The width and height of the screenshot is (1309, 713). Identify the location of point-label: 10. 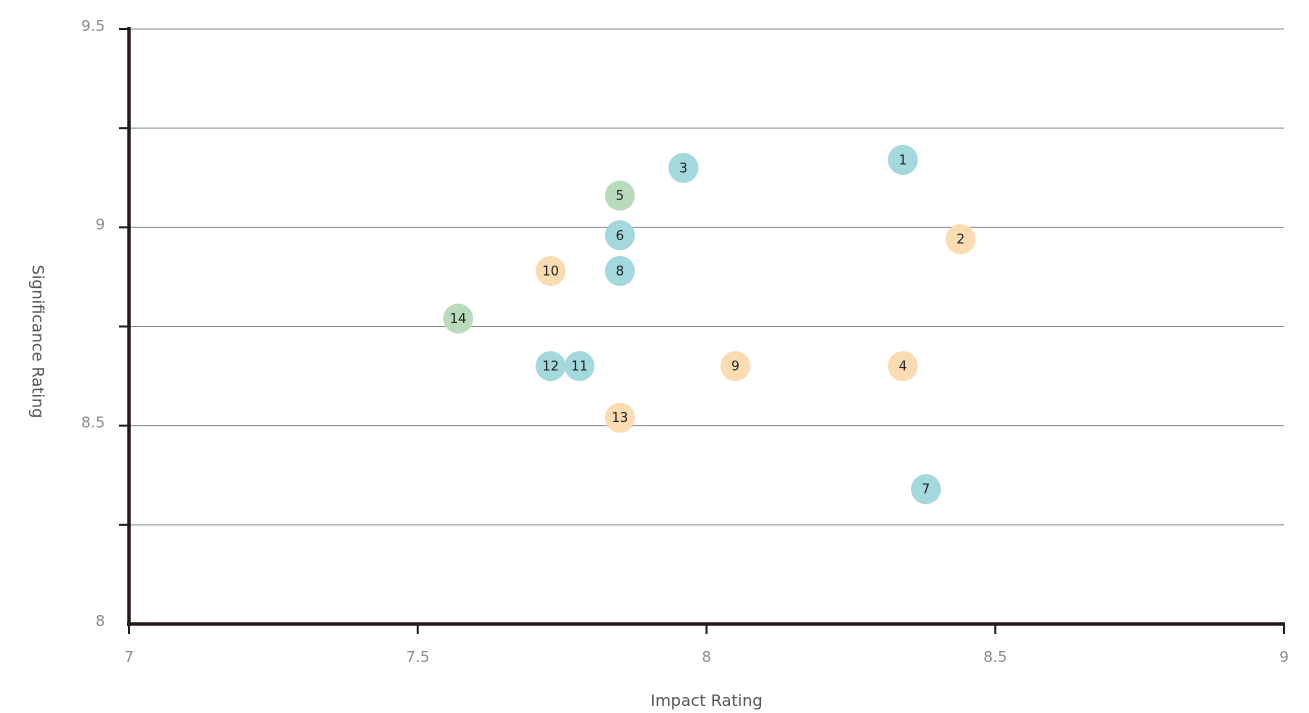
(550, 271).